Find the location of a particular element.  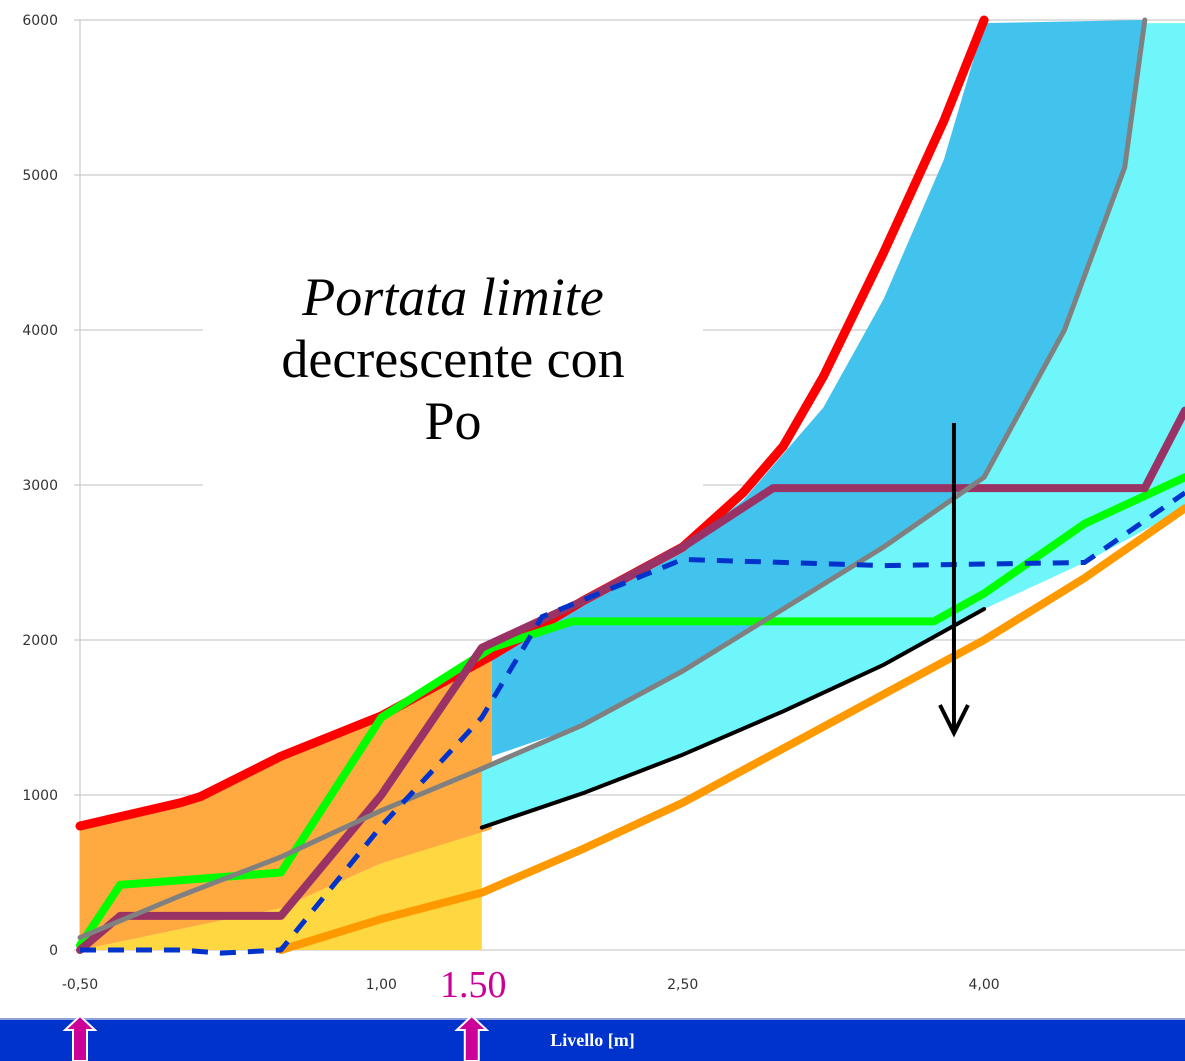

annotation-line-2: decrescente con is located at coordinates (453, 359).